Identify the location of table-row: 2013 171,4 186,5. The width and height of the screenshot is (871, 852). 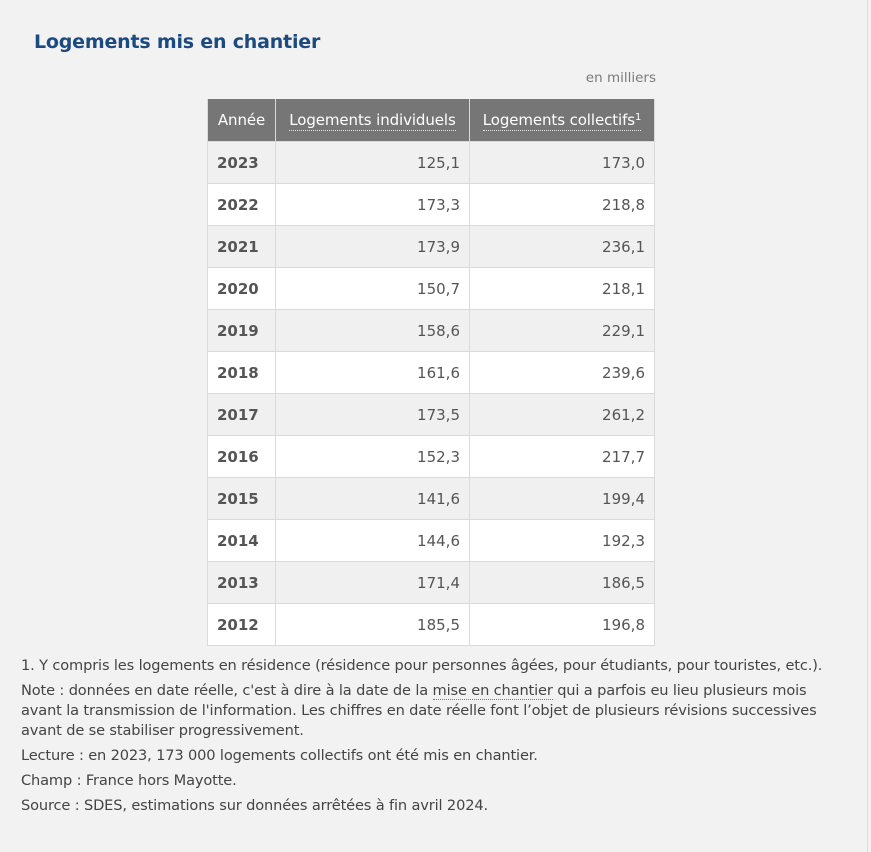
(431, 582).